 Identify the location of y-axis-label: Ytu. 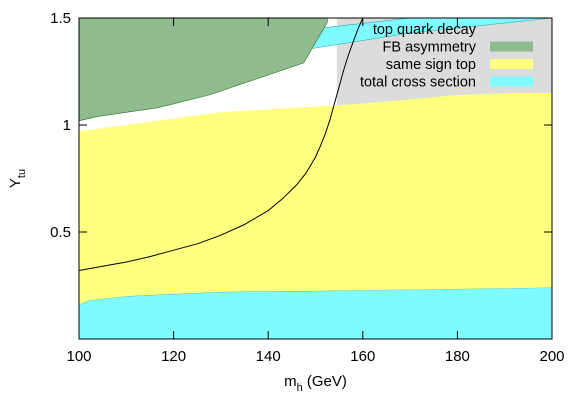
(17, 178).